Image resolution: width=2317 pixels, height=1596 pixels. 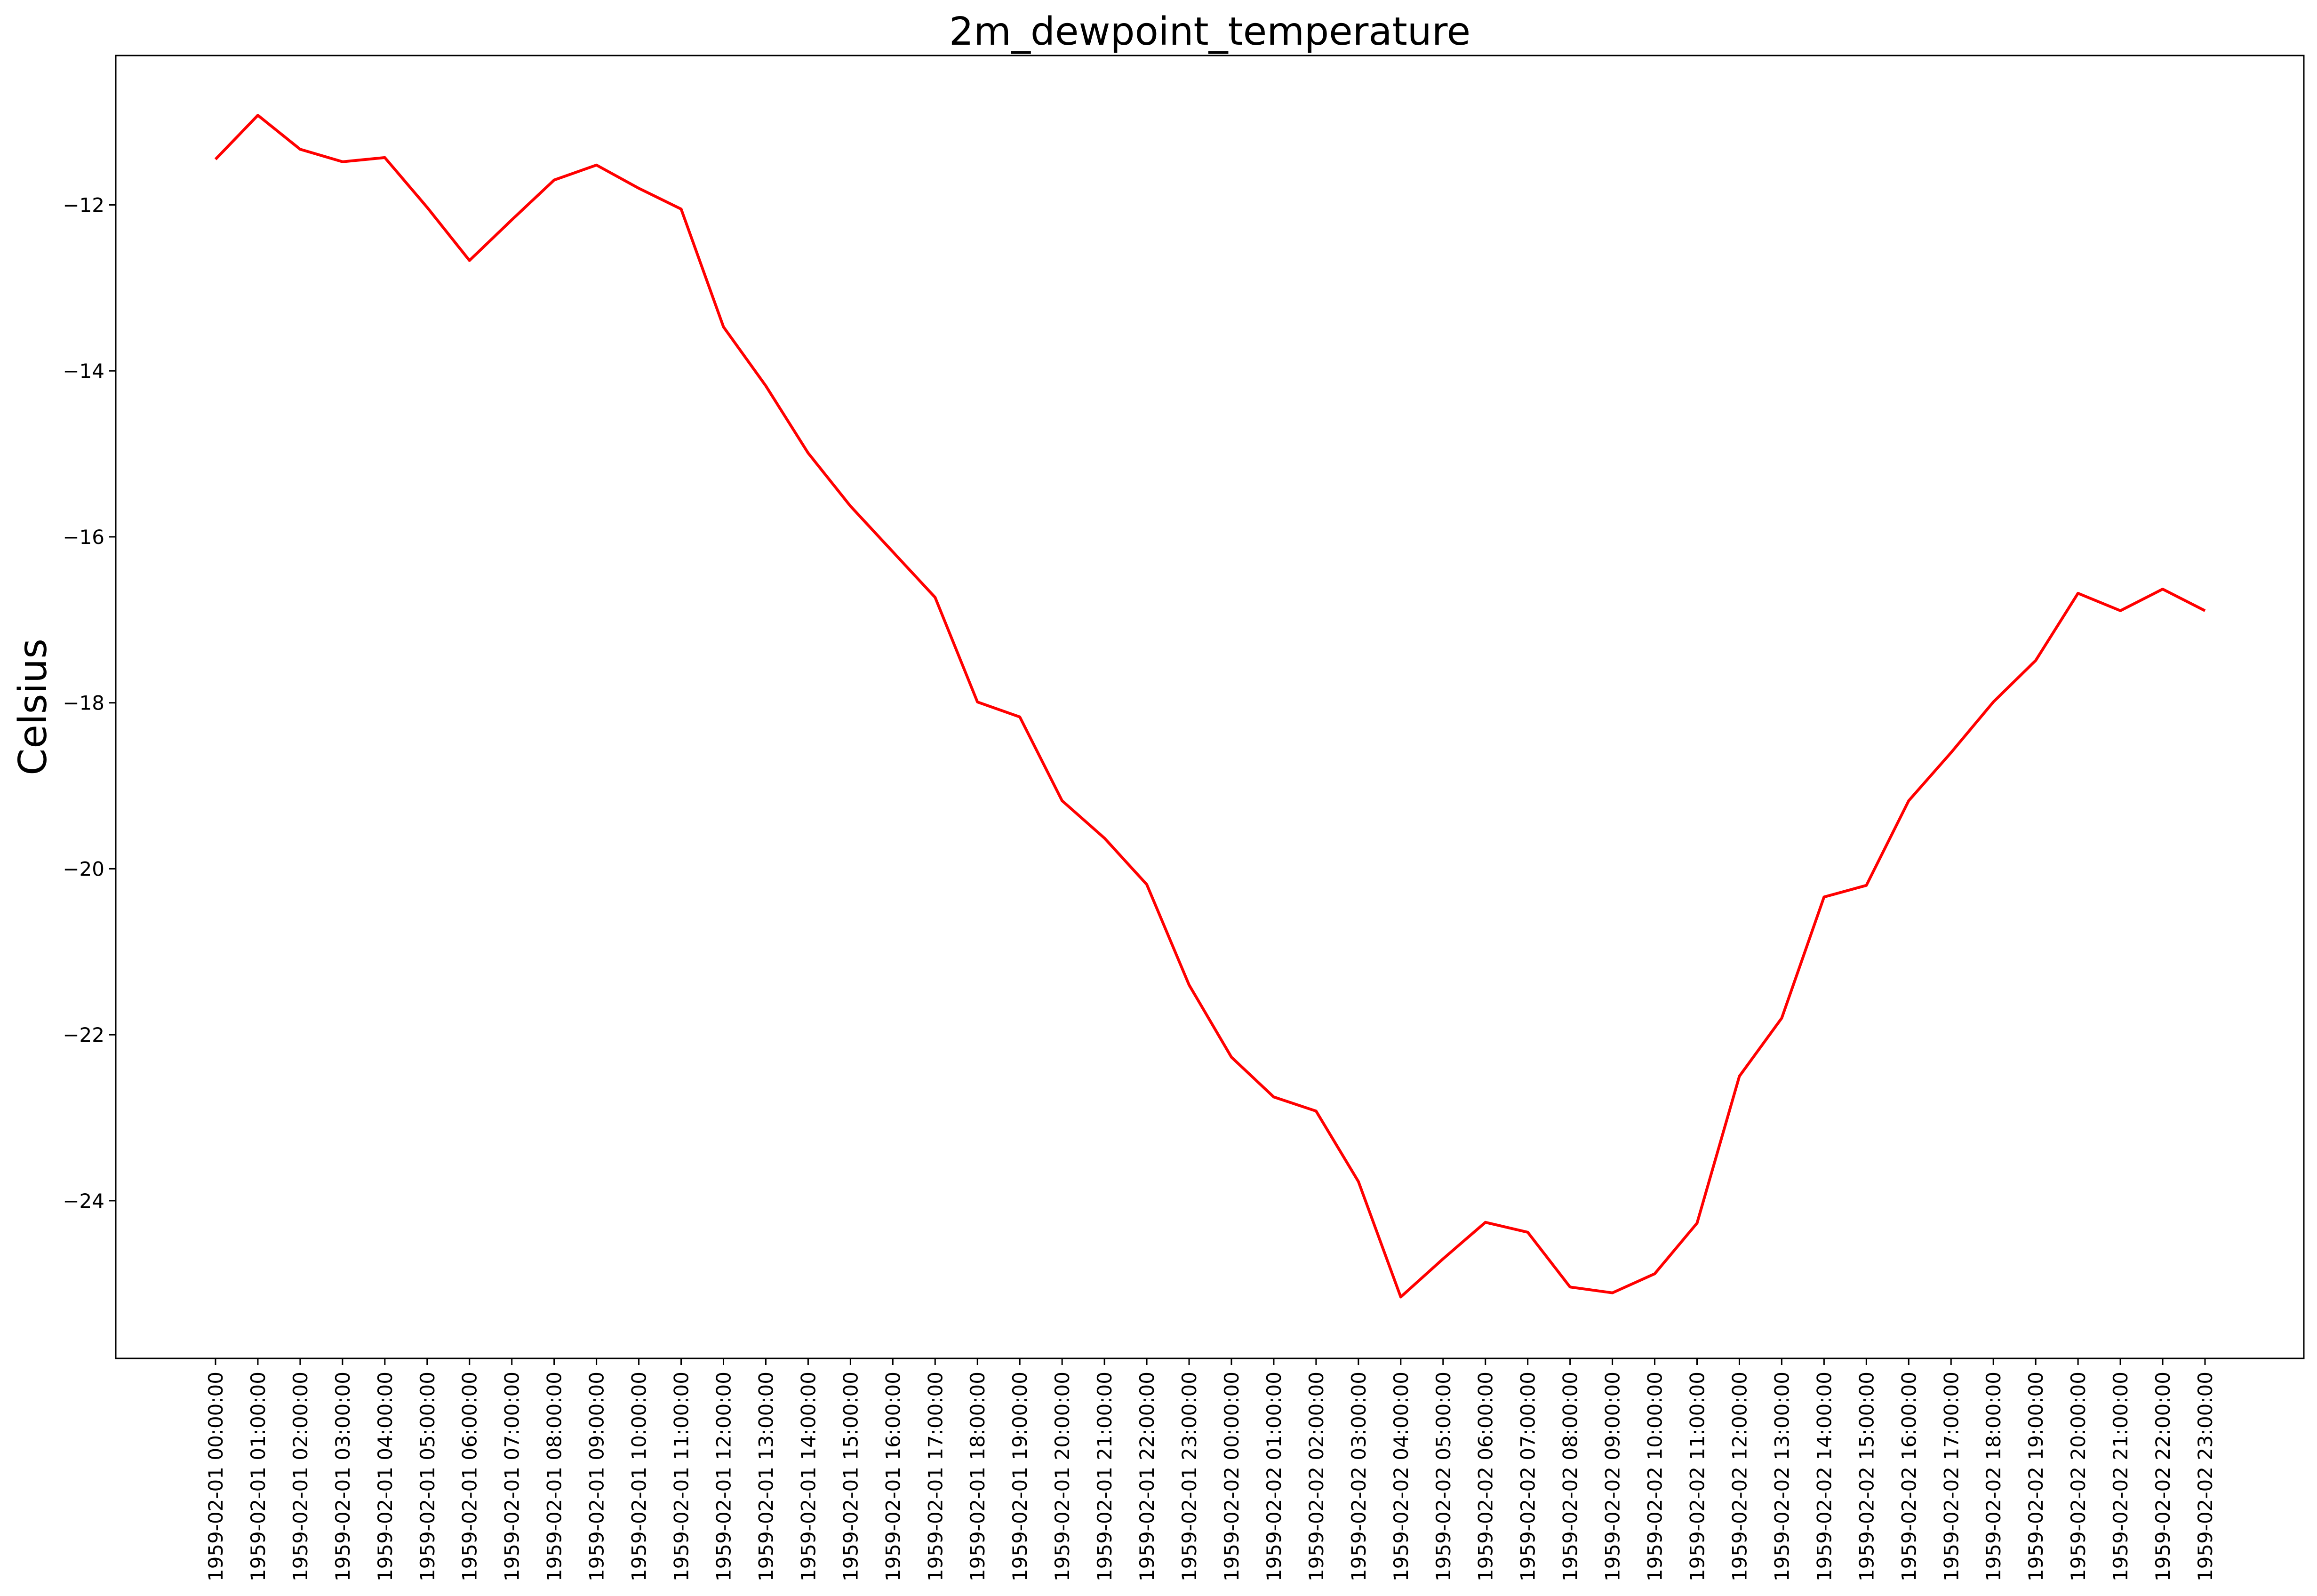 What do you see at coordinates (83, 868) in the screenshot?
I see `y-tick-label: −20` at bounding box center [83, 868].